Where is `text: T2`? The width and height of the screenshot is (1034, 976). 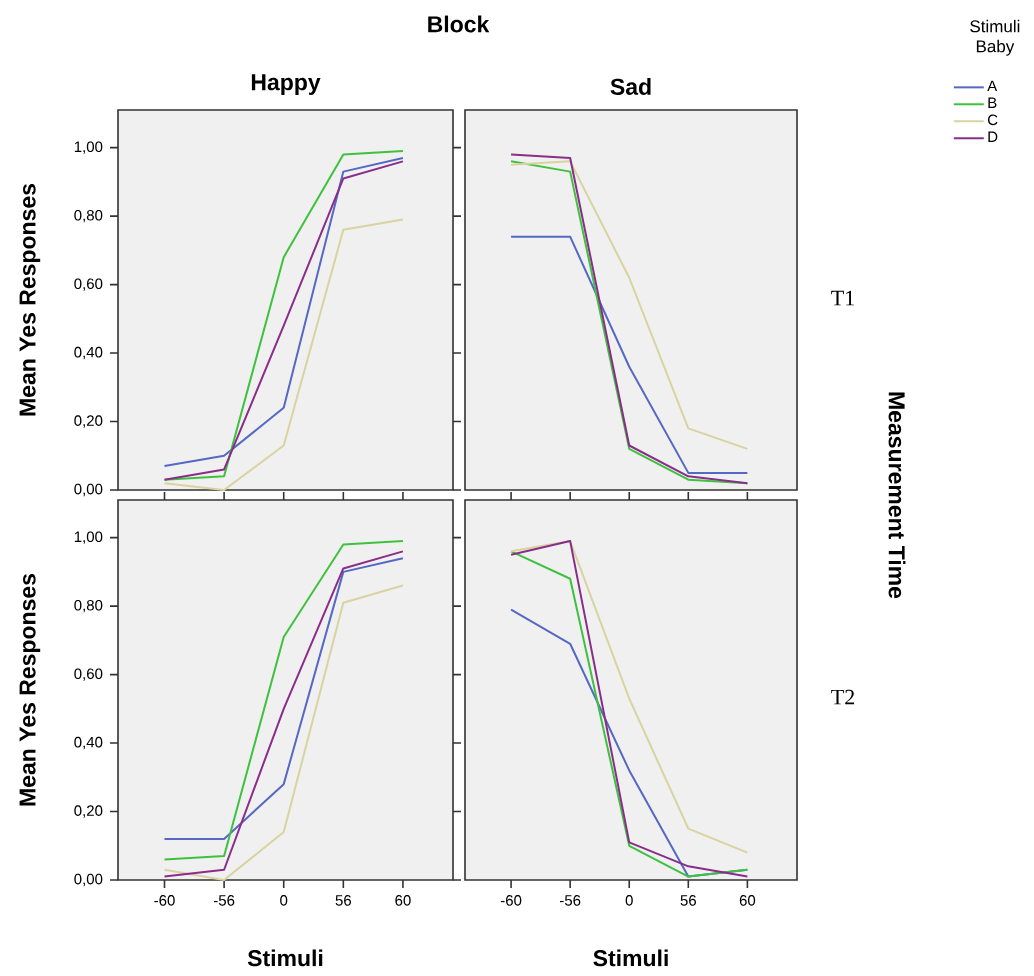
text: T2 is located at coordinates (843, 697).